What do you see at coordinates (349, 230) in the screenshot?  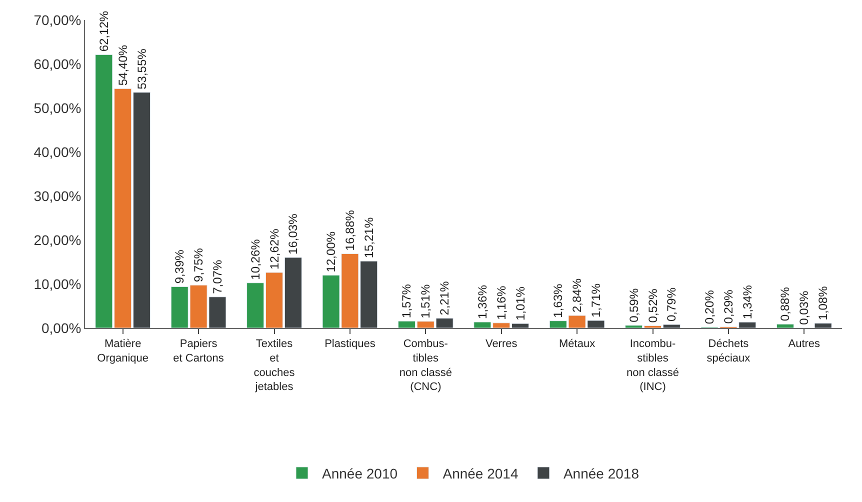 I see `data-label: 16,88%` at bounding box center [349, 230].